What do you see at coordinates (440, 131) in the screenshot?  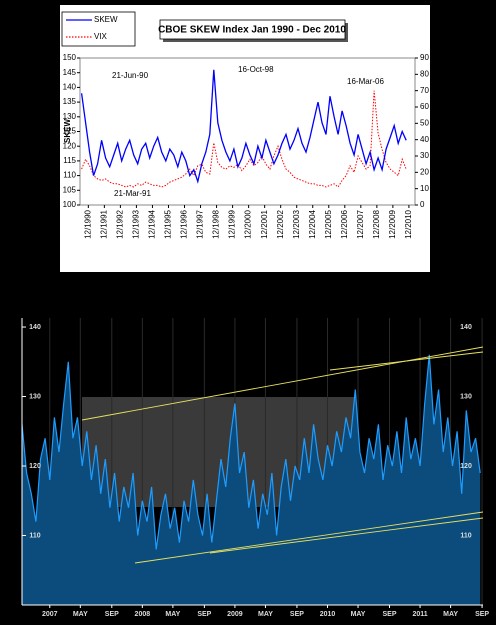 I see `y2-axis-label: VIX` at bounding box center [440, 131].